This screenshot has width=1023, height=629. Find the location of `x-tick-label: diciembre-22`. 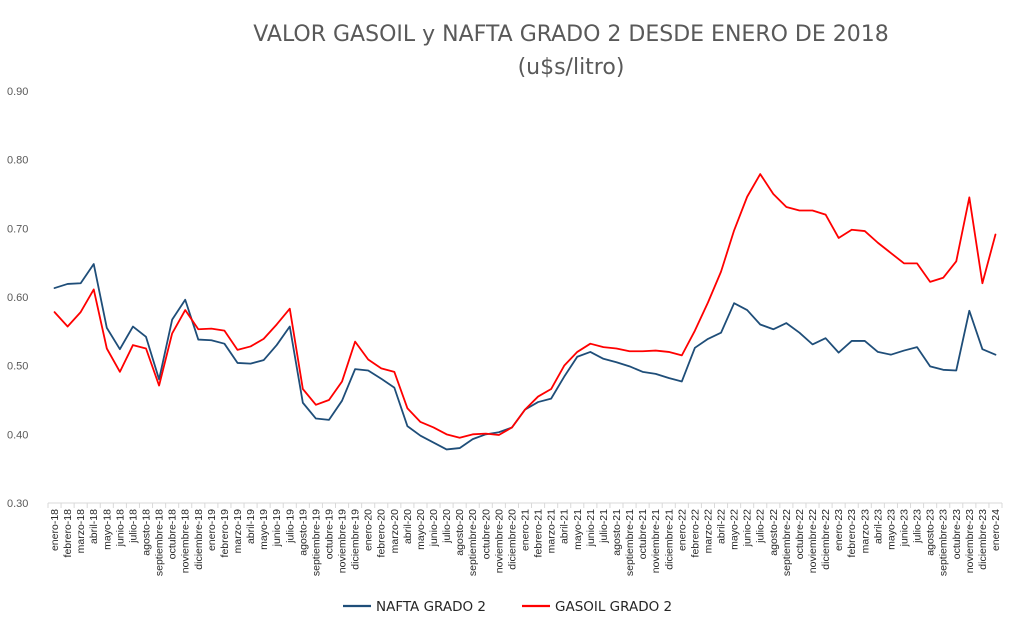

x-tick-label: diciembre-22 is located at coordinates (826, 539).